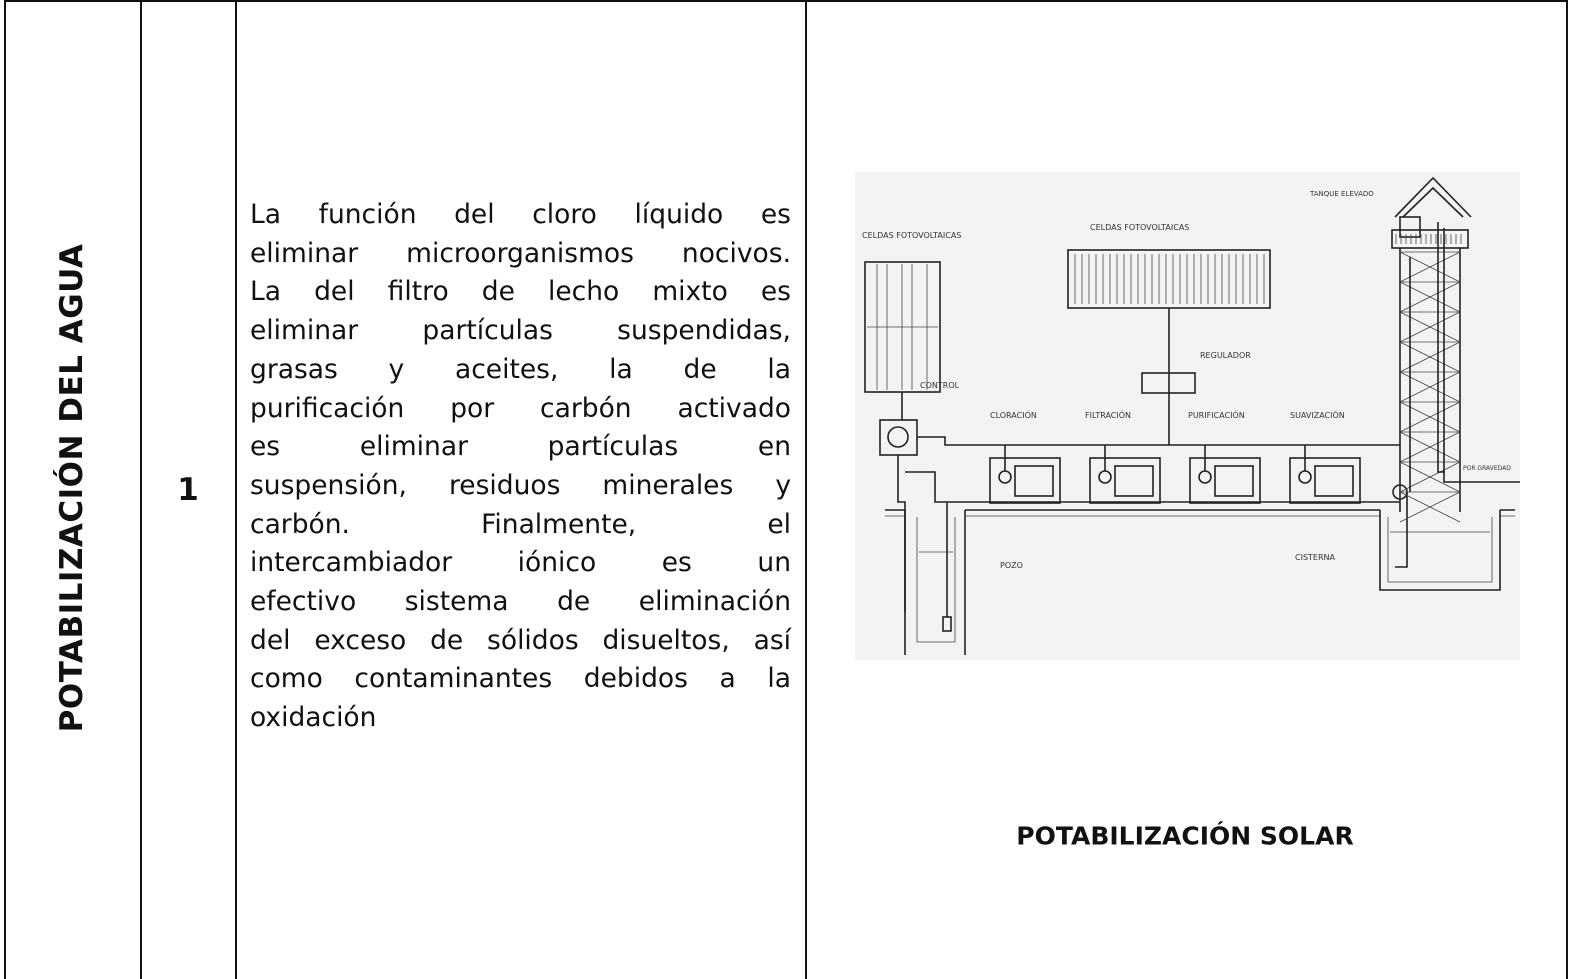 The width and height of the screenshot is (1583, 979). Describe the element at coordinates (188, 490) in the screenshot. I see `row-number: 1` at that location.